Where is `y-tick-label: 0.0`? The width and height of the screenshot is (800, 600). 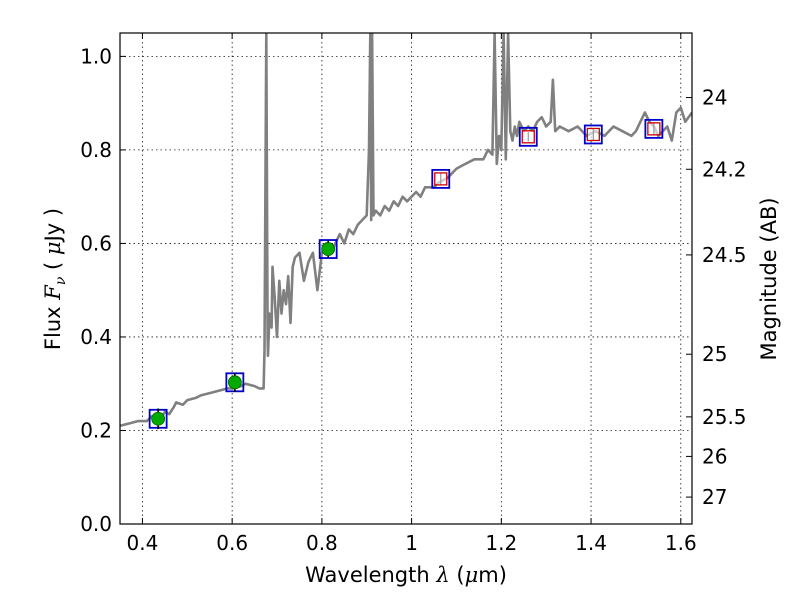 y-tick-label: 0.0 is located at coordinates (96, 524).